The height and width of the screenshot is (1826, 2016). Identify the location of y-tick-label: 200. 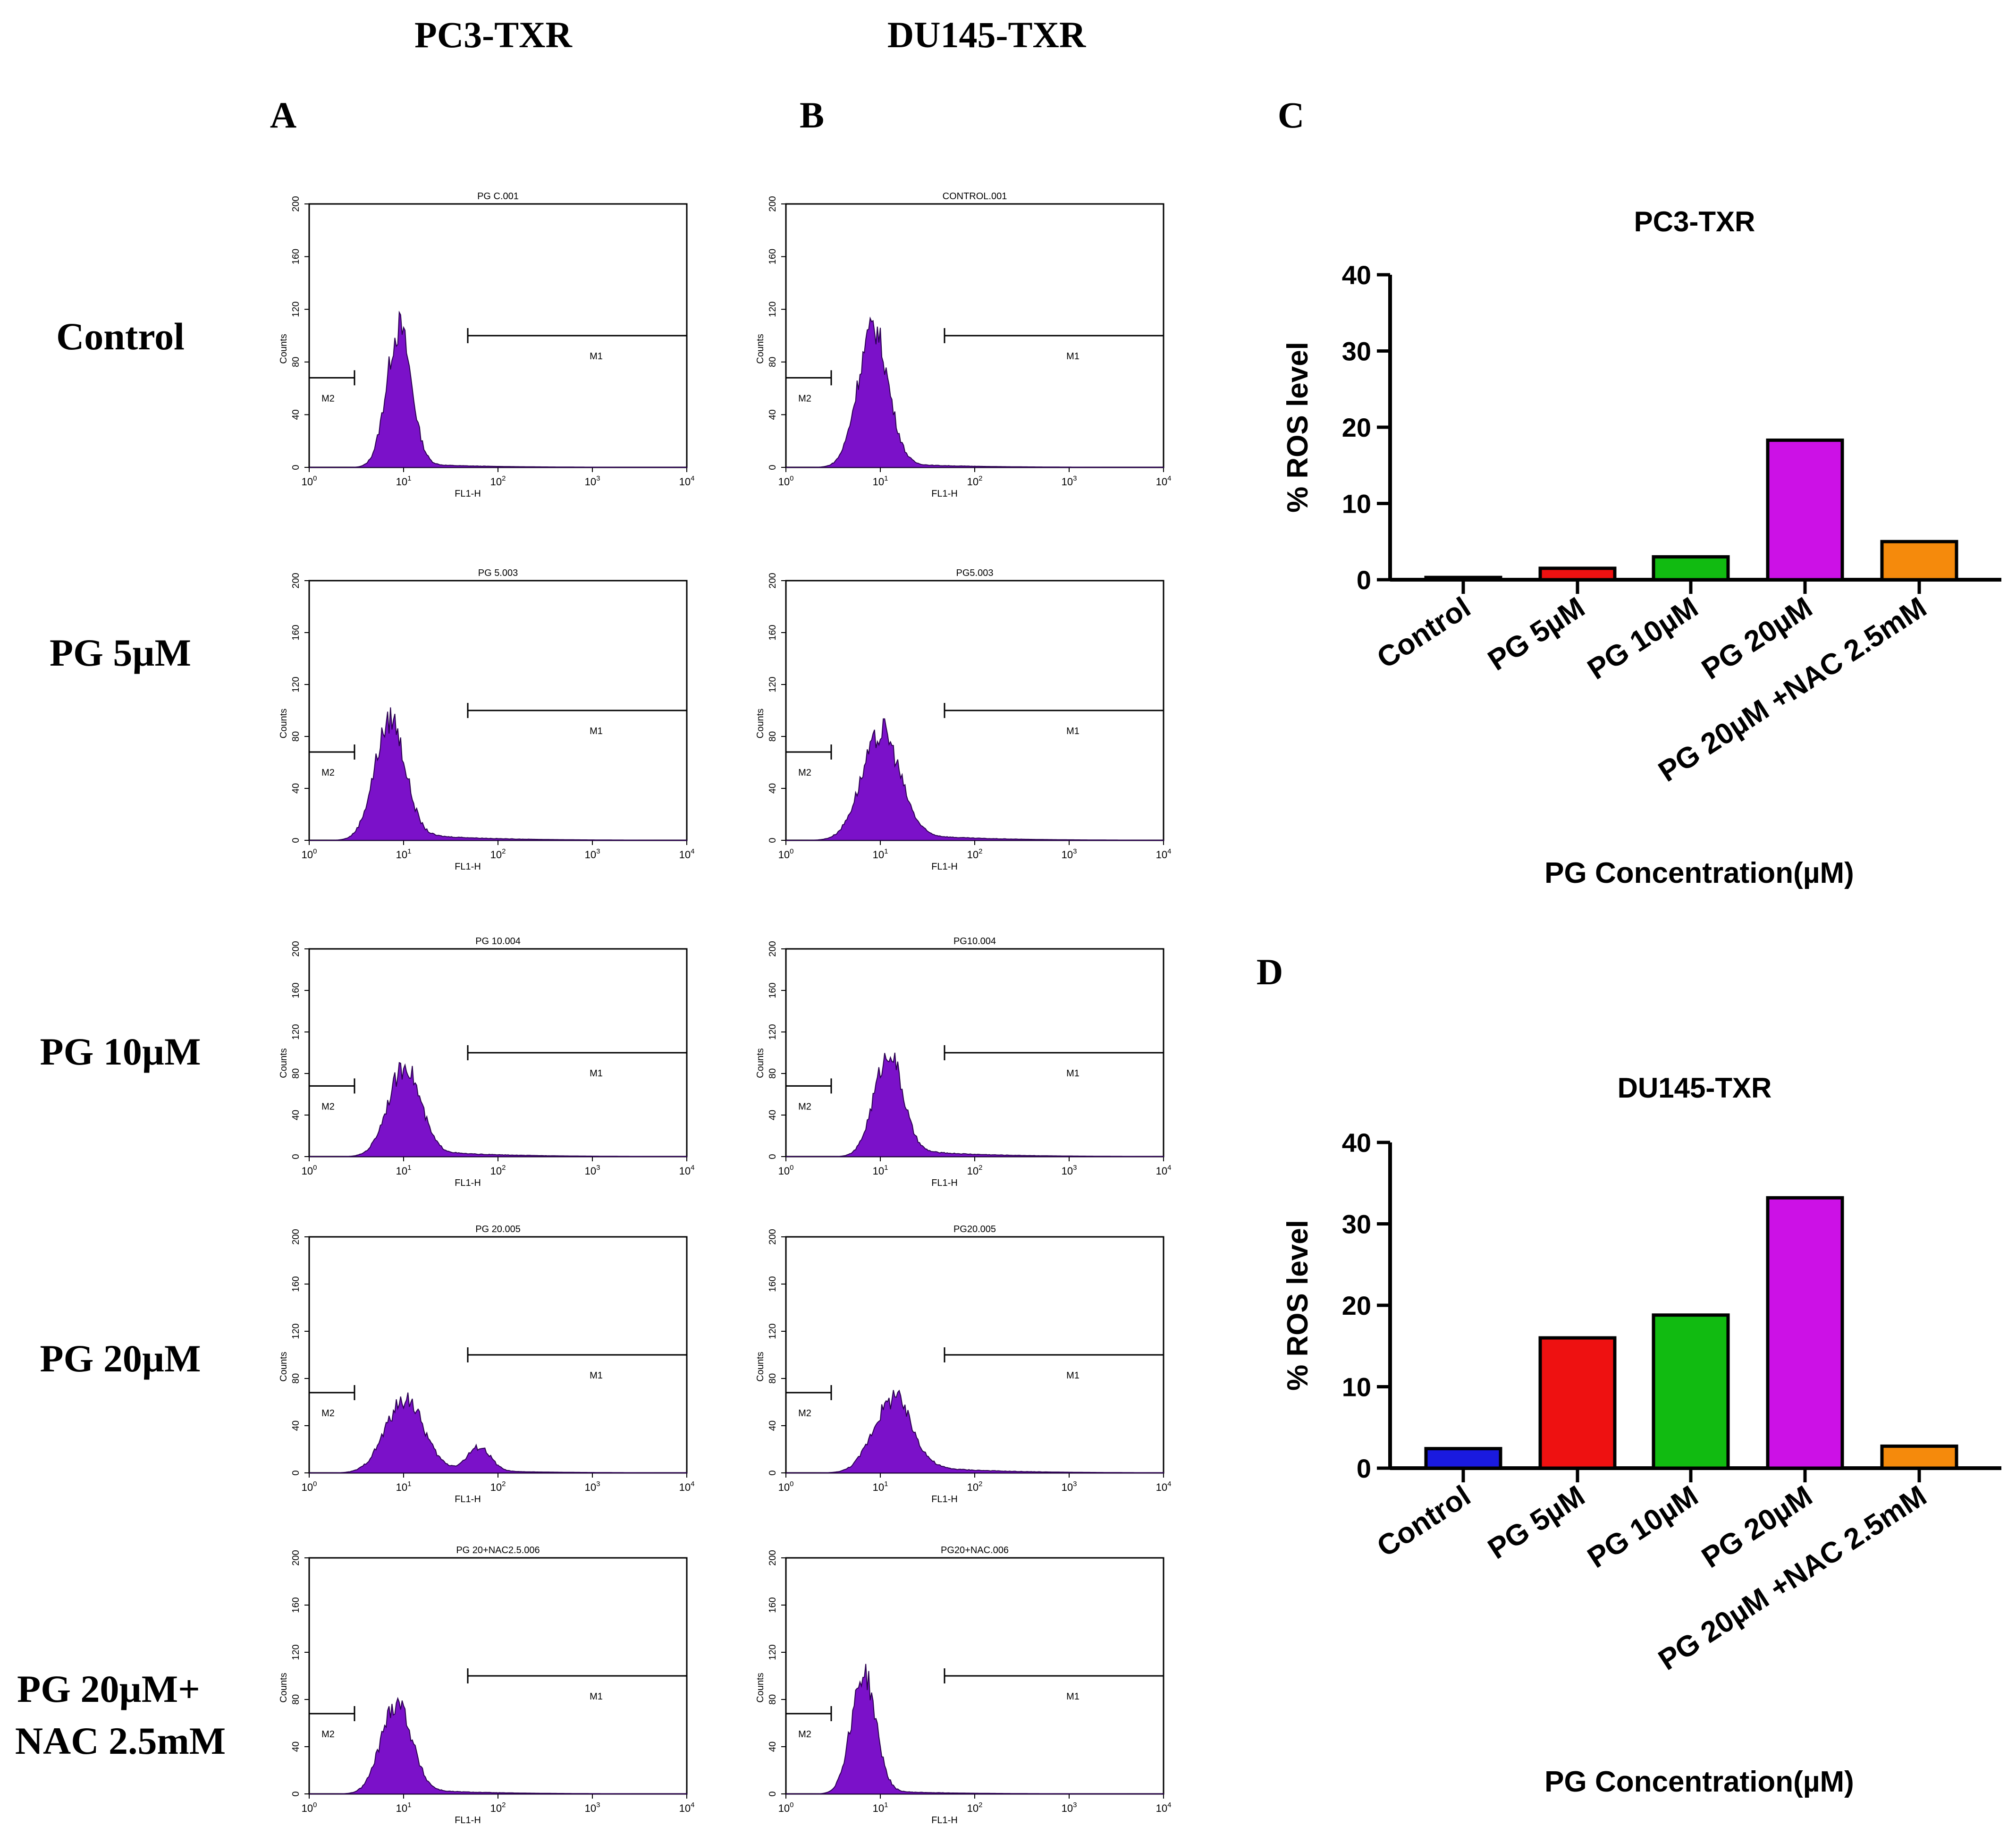
(773, 949).